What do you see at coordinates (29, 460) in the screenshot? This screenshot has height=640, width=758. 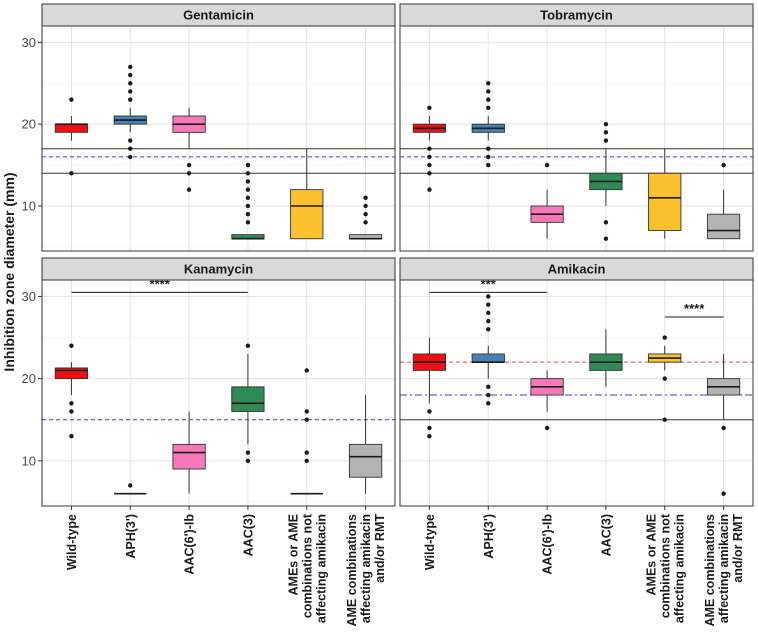 I see `y-tick-label: 10` at bounding box center [29, 460].